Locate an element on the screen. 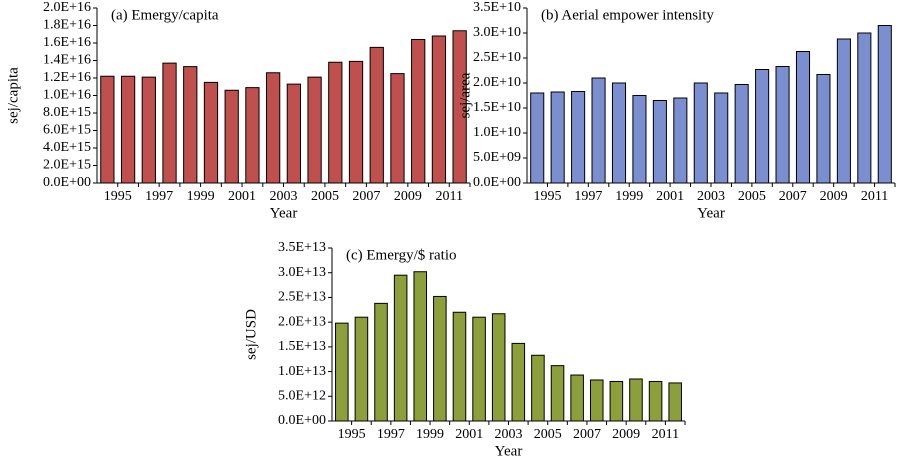 The image size is (900, 463). y-axis-label: sej/capita is located at coordinates (13, 95).